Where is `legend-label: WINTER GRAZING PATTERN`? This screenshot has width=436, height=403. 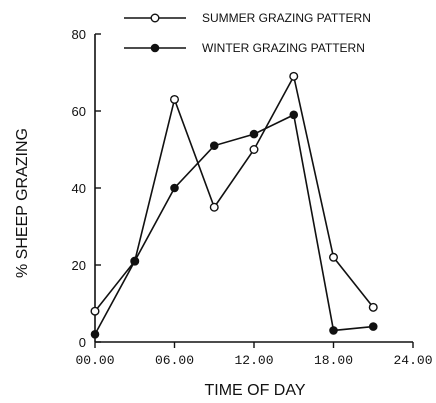
legend-label: WINTER GRAZING PATTERN is located at coordinates (283, 48).